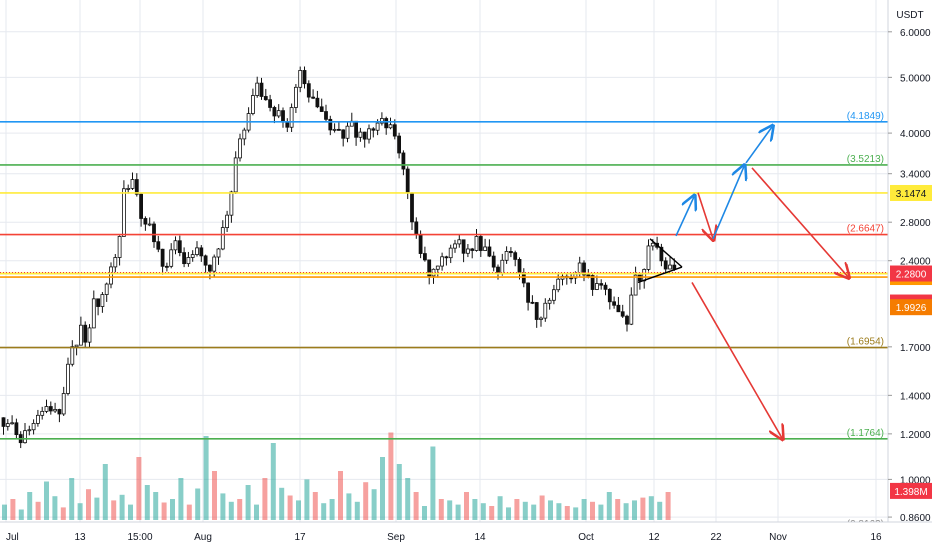  I want to click on triangle-lower, so click(660, 275).